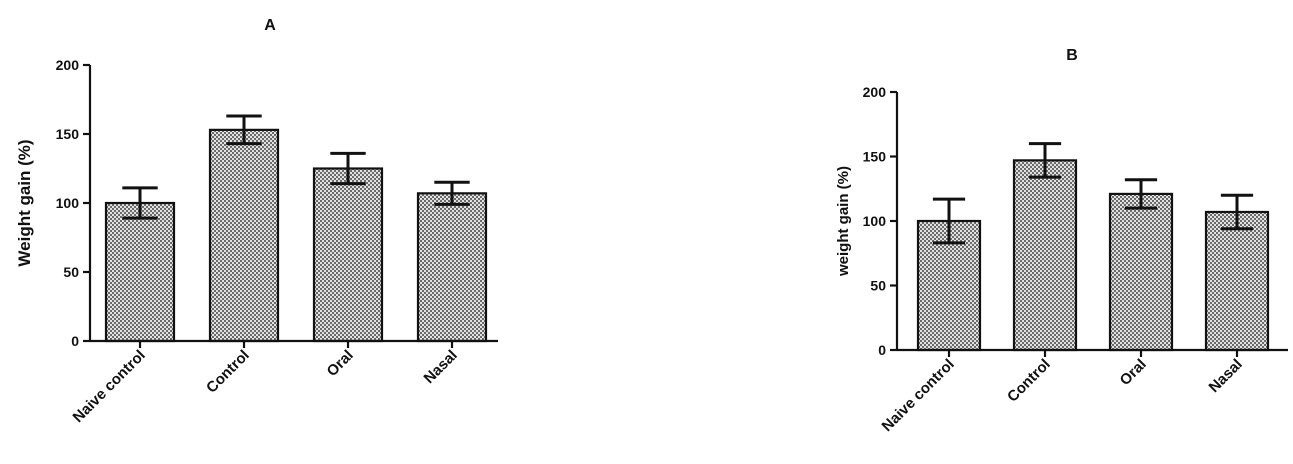 The height and width of the screenshot is (464, 1293). Describe the element at coordinates (1072, 55) in the screenshot. I see `chart-title: B` at that location.